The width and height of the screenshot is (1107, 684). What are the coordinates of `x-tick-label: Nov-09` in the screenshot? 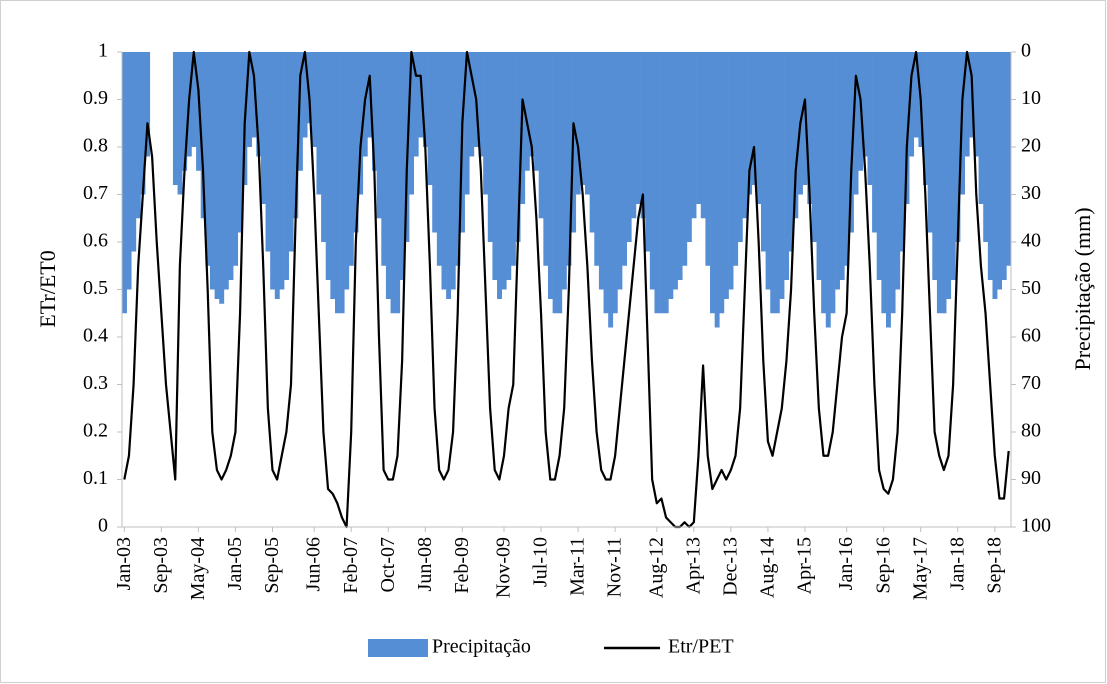 It's located at (504, 567).